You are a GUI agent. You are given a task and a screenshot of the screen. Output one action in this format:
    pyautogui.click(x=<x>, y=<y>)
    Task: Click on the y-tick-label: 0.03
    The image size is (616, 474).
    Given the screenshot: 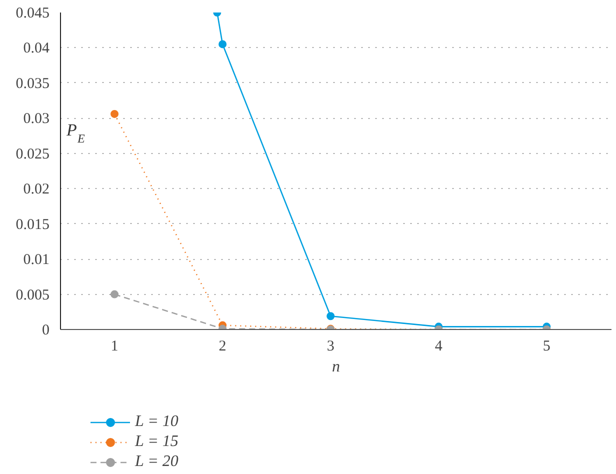 What is the action you would take?
    pyautogui.click(x=36, y=119)
    